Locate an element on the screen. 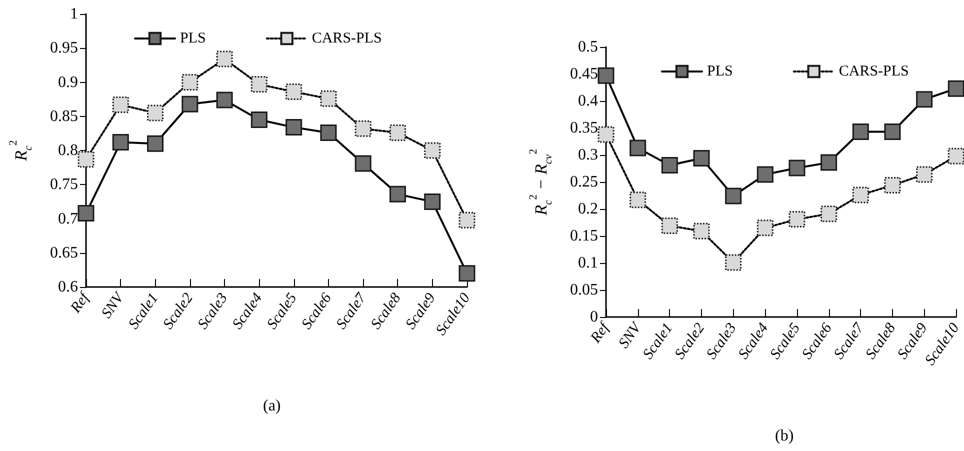 The height and width of the screenshot is (451, 964). y-tick-label: 0.5 is located at coordinates (588, 47).